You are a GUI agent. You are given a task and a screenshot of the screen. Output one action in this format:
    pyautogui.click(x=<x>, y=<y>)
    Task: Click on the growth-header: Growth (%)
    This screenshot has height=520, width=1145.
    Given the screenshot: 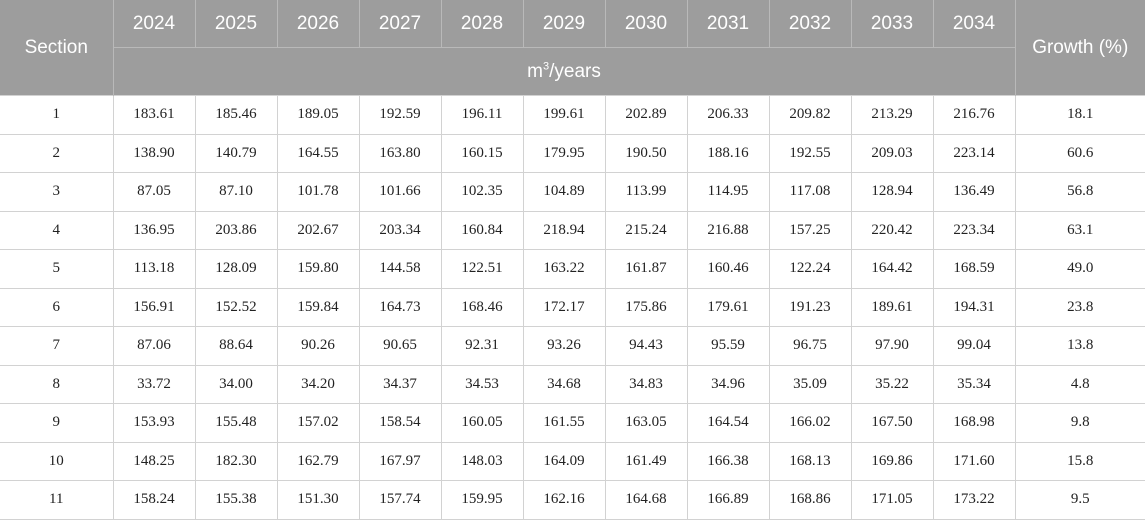 What is the action you would take?
    pyautogui.click(x=1079, y=48)
    